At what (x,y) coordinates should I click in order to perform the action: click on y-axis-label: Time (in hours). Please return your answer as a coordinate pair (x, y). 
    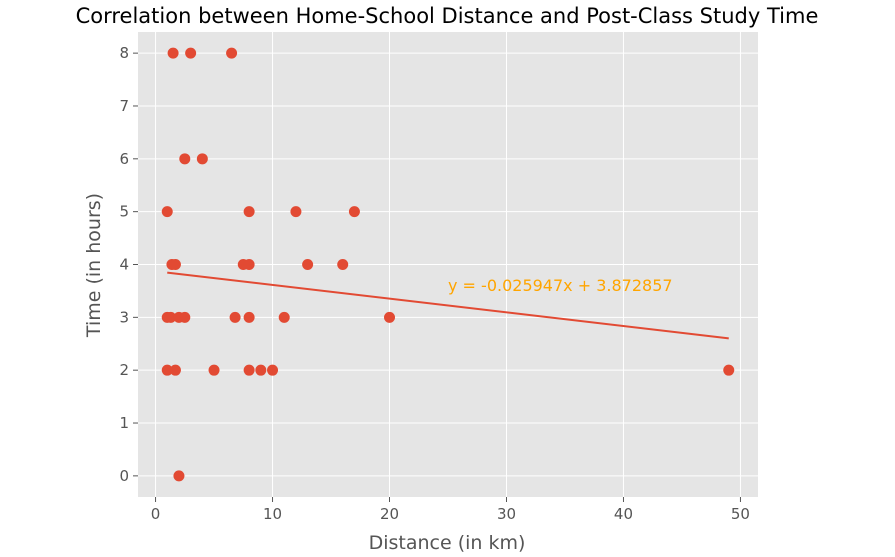
    Looking at the image, I should click on (94, 265).